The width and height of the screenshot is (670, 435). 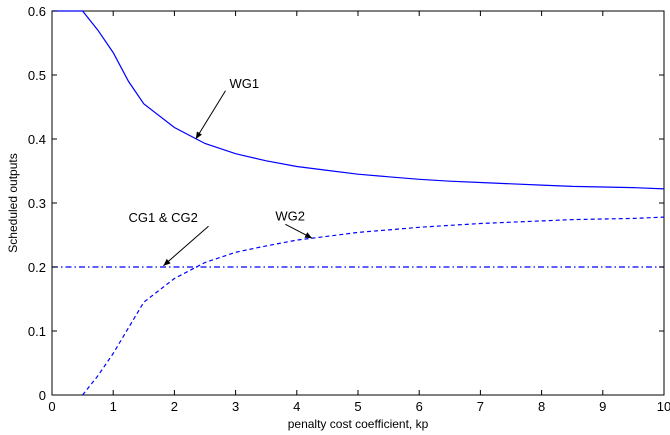 I want to click on x-tick-label: 6, so click(x=419, y=406).